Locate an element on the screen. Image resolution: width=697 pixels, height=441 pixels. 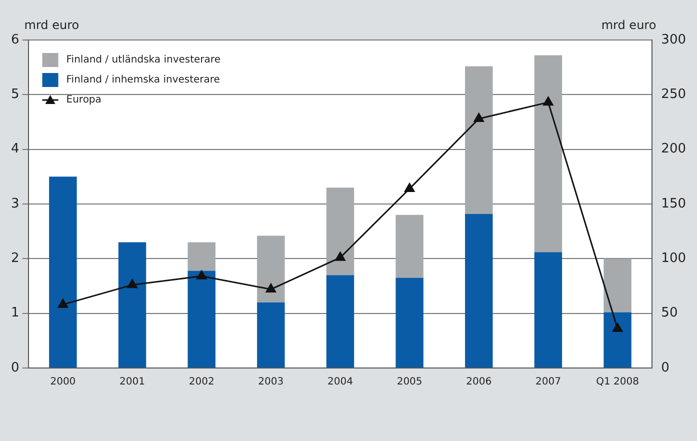
y-tick-label: 5 is located at coordinates (15, 94).